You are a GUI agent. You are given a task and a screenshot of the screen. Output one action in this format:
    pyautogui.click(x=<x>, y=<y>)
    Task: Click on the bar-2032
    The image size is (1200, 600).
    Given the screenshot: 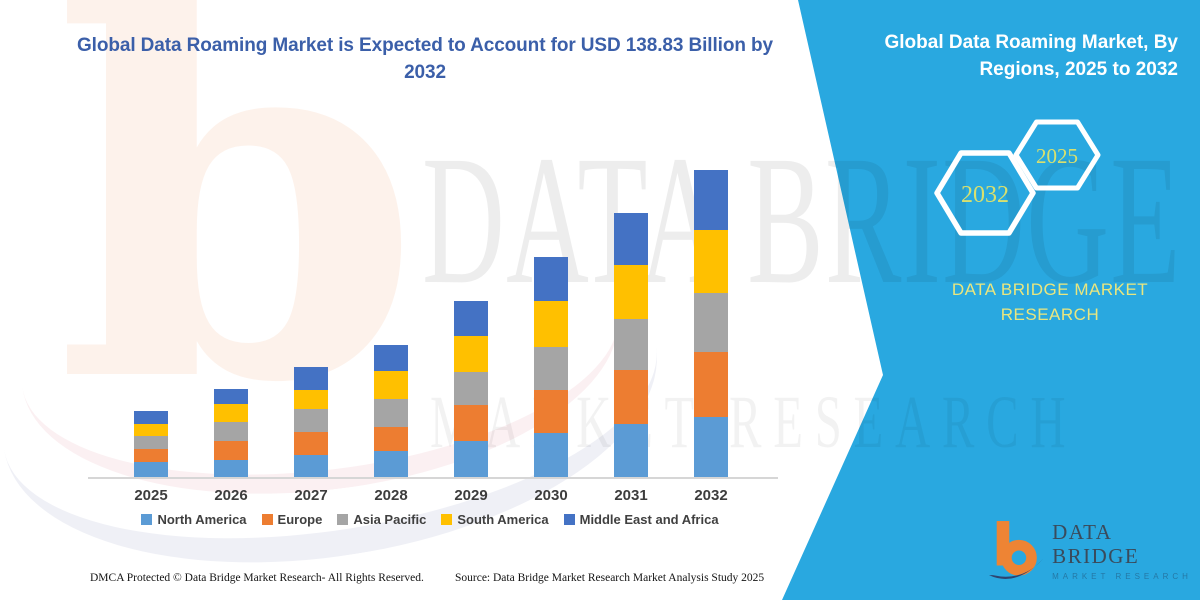 What is the action you would take?
    pyautogui.click(x=711, y=323)
    